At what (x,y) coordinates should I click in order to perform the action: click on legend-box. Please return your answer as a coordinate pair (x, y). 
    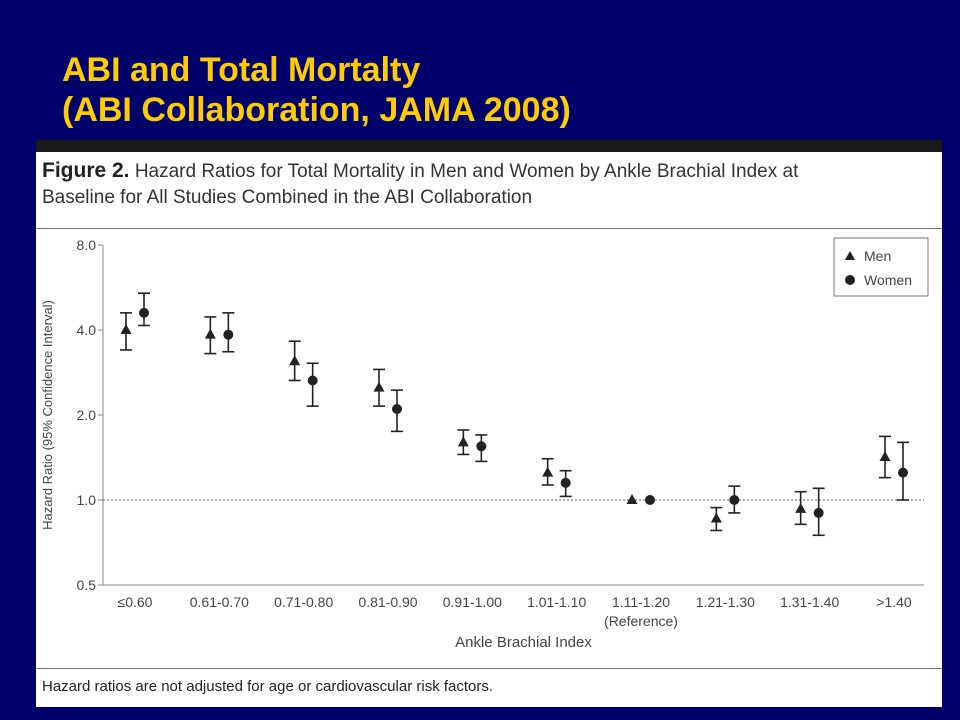
    Looking at the image, I should click on (881, 267).